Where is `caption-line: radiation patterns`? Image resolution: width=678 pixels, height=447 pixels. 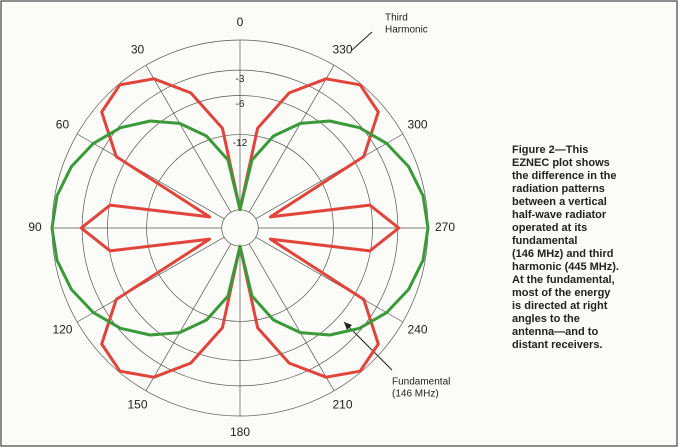 caption-line: radiation patterns is located at coordinates (558, 189).